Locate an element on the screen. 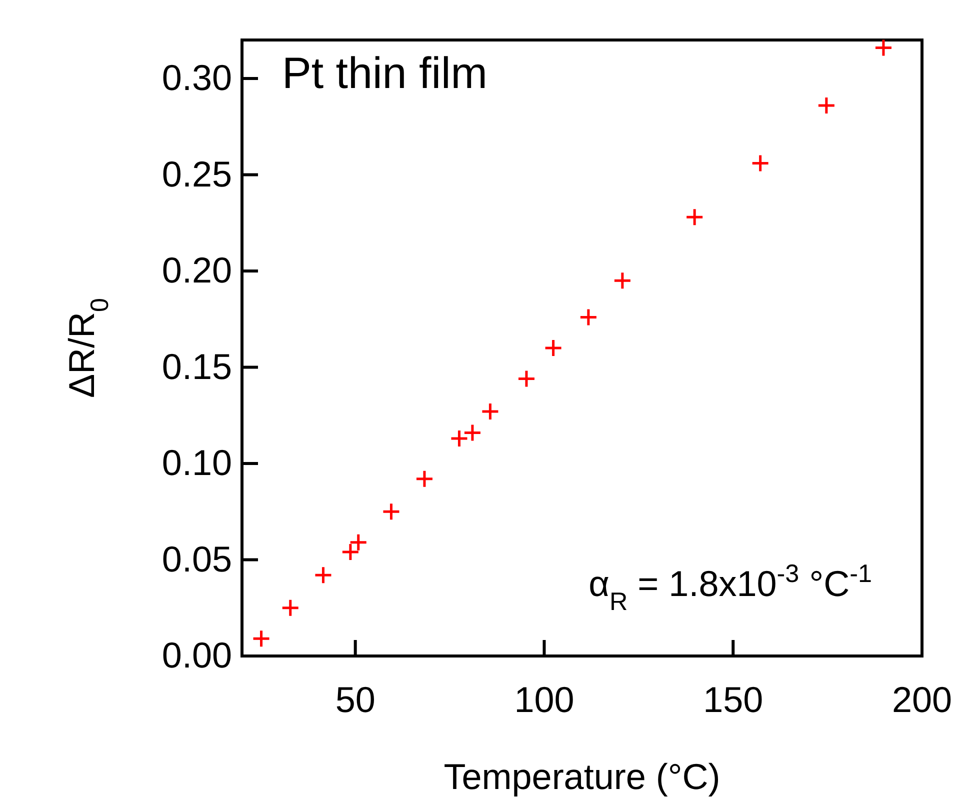  annotation: Pt thin film is located at coordinates (385, 73).